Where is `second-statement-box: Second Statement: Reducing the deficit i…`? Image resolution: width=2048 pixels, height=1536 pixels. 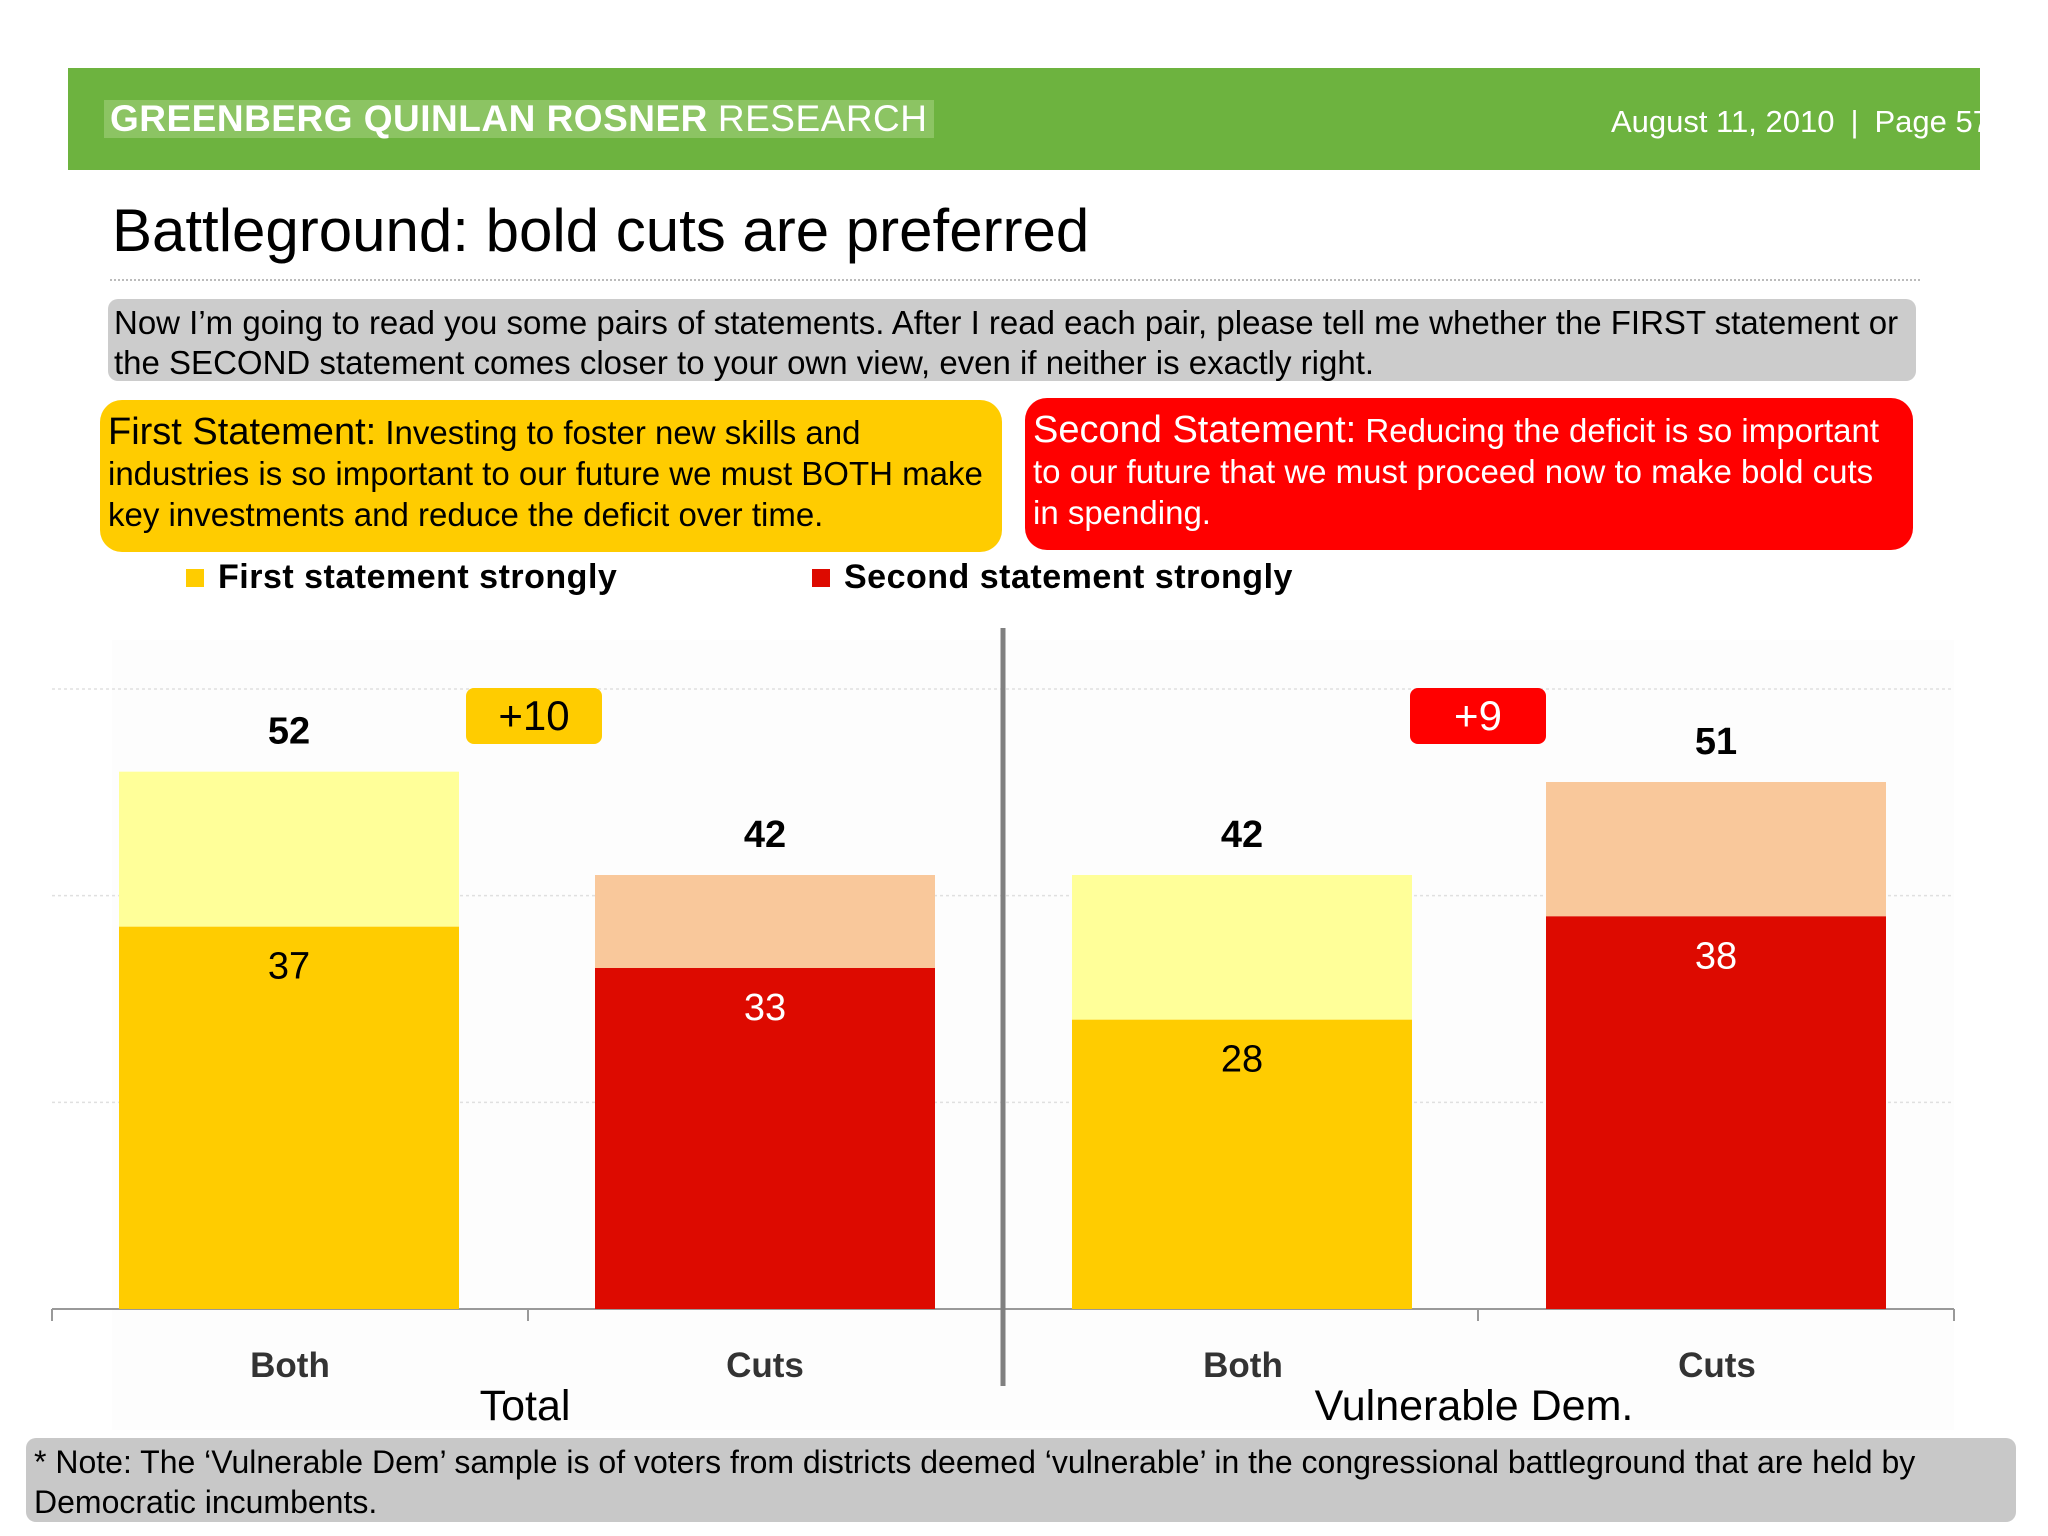
second-statement-box: Second Statement: Reducing the deficit i… is located at coordinates (1469, 474).